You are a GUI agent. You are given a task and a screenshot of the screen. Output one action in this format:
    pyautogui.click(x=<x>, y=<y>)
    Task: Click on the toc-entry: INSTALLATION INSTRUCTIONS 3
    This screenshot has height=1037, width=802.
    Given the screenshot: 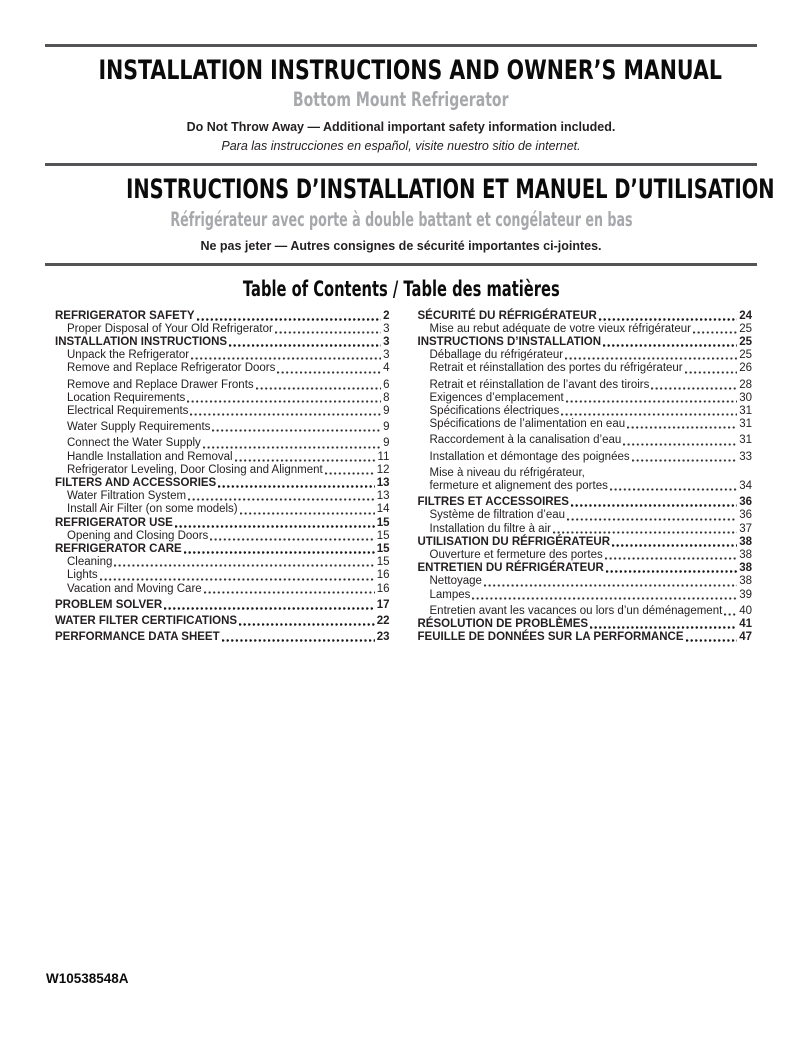 What is the action you would take?
    pyautogui.click(x=222, y=342)
    